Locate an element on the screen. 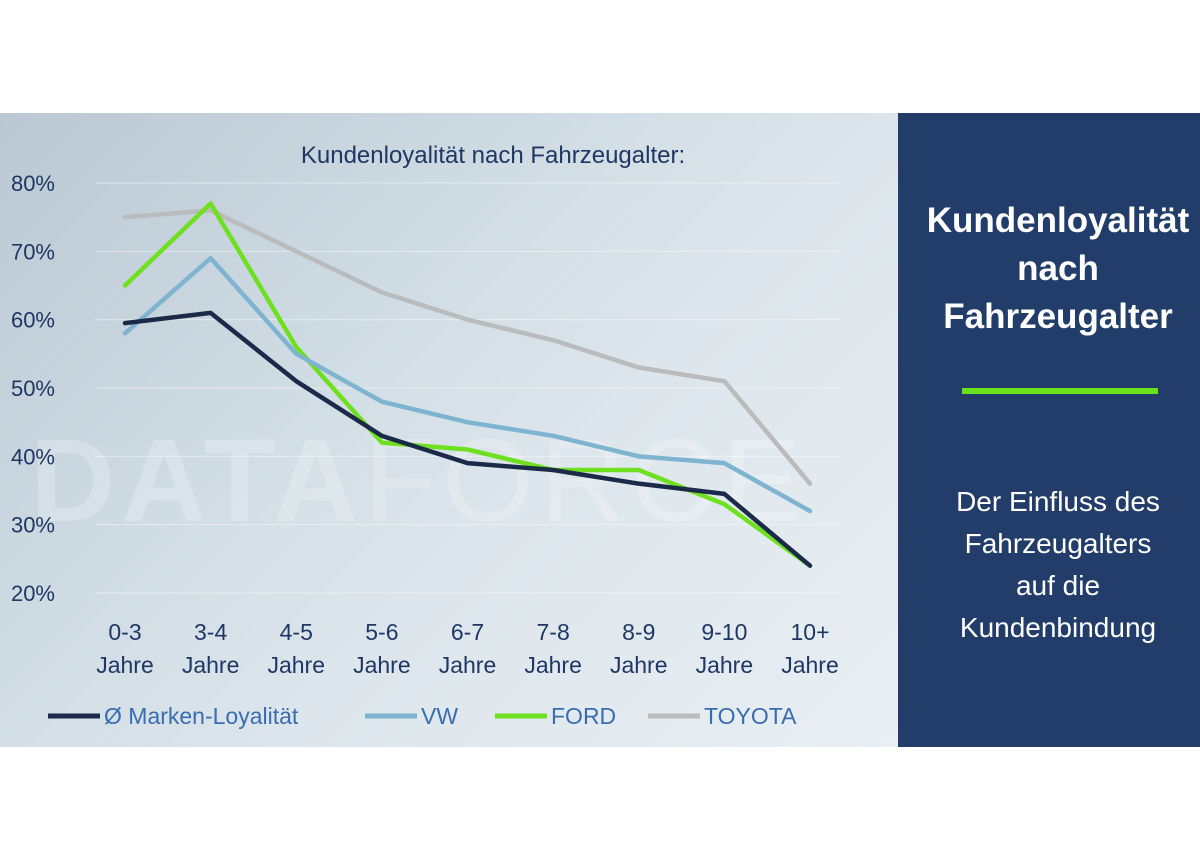 Image resolution: width=1200 pixels, height=860 pixels. y-tick-label: 50% is located at coordinates (33, 388).